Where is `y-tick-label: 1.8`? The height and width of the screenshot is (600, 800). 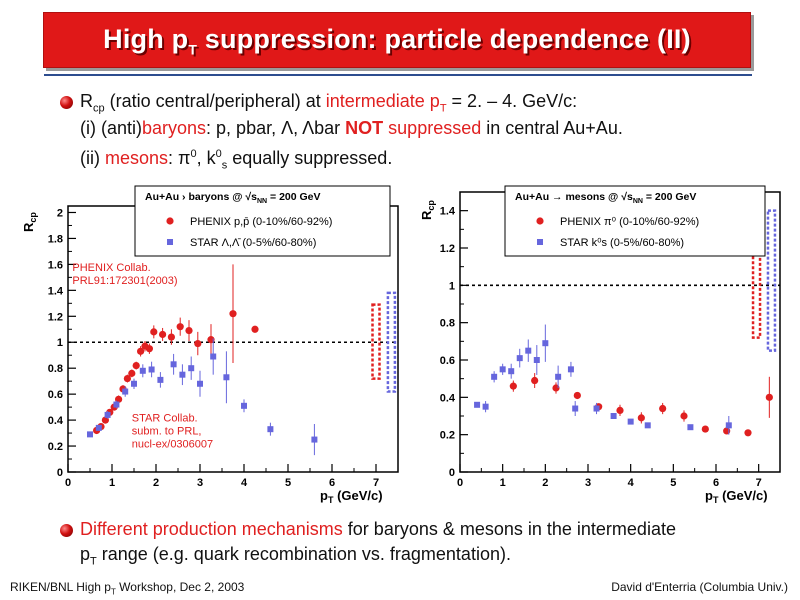 y-tick-label: 1.8 is located at coordinates (55, 239).